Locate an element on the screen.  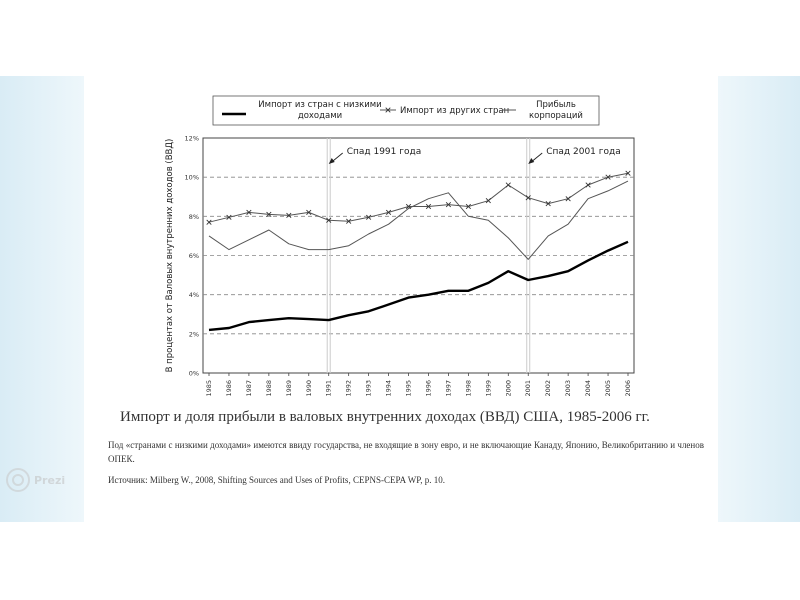
legend-marker is located at coordinates (388, 110).